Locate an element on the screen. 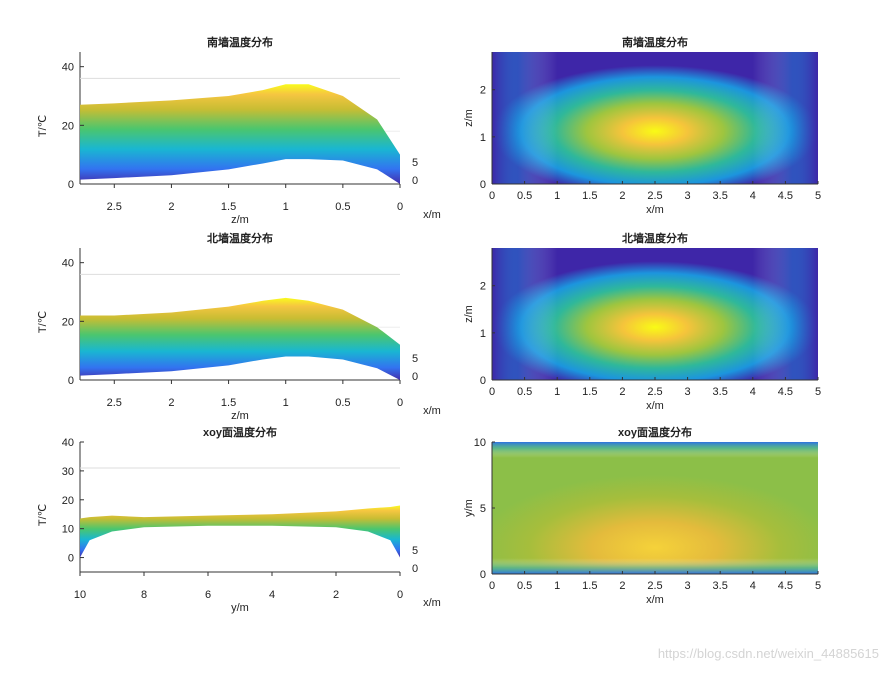  chart-title: 南墙温度分布 is located at coordinates (240, 42).